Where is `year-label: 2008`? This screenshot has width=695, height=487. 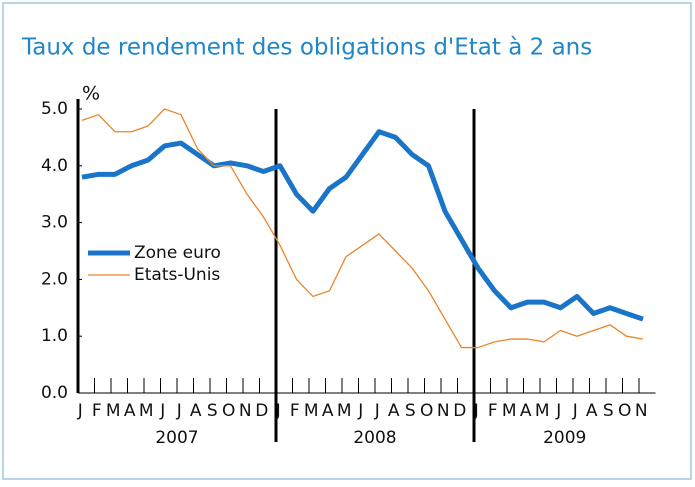
year-label: 2008 is located at coordinates (374, 438).